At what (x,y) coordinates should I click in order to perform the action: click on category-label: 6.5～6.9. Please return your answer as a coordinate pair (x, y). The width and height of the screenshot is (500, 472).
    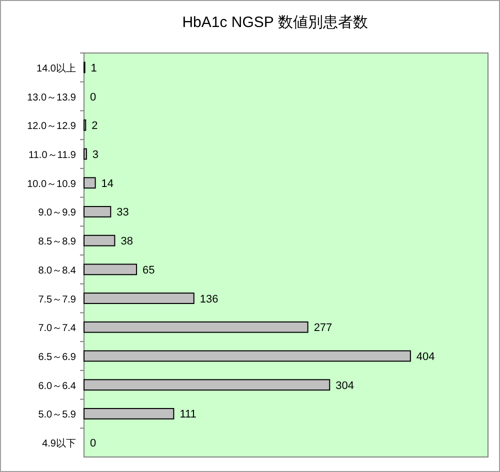
    Looking at the image, I should click on (57, 357).